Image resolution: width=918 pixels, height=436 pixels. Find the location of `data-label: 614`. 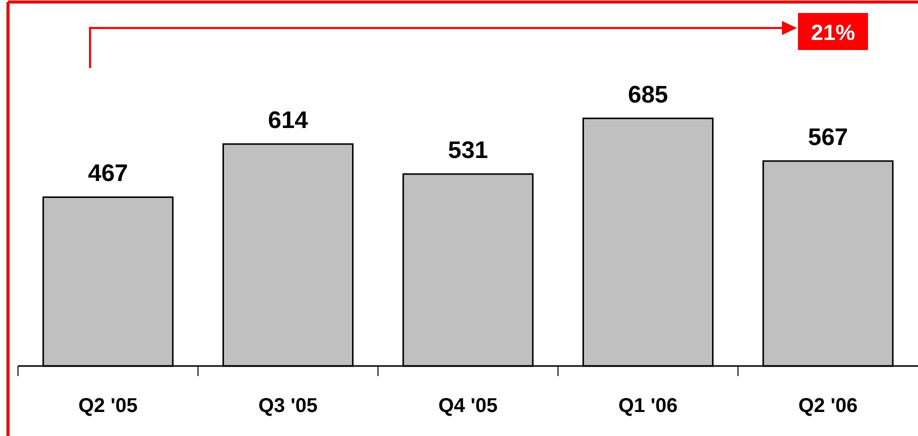

data-label: 614 is located at coordinates (288, 120).